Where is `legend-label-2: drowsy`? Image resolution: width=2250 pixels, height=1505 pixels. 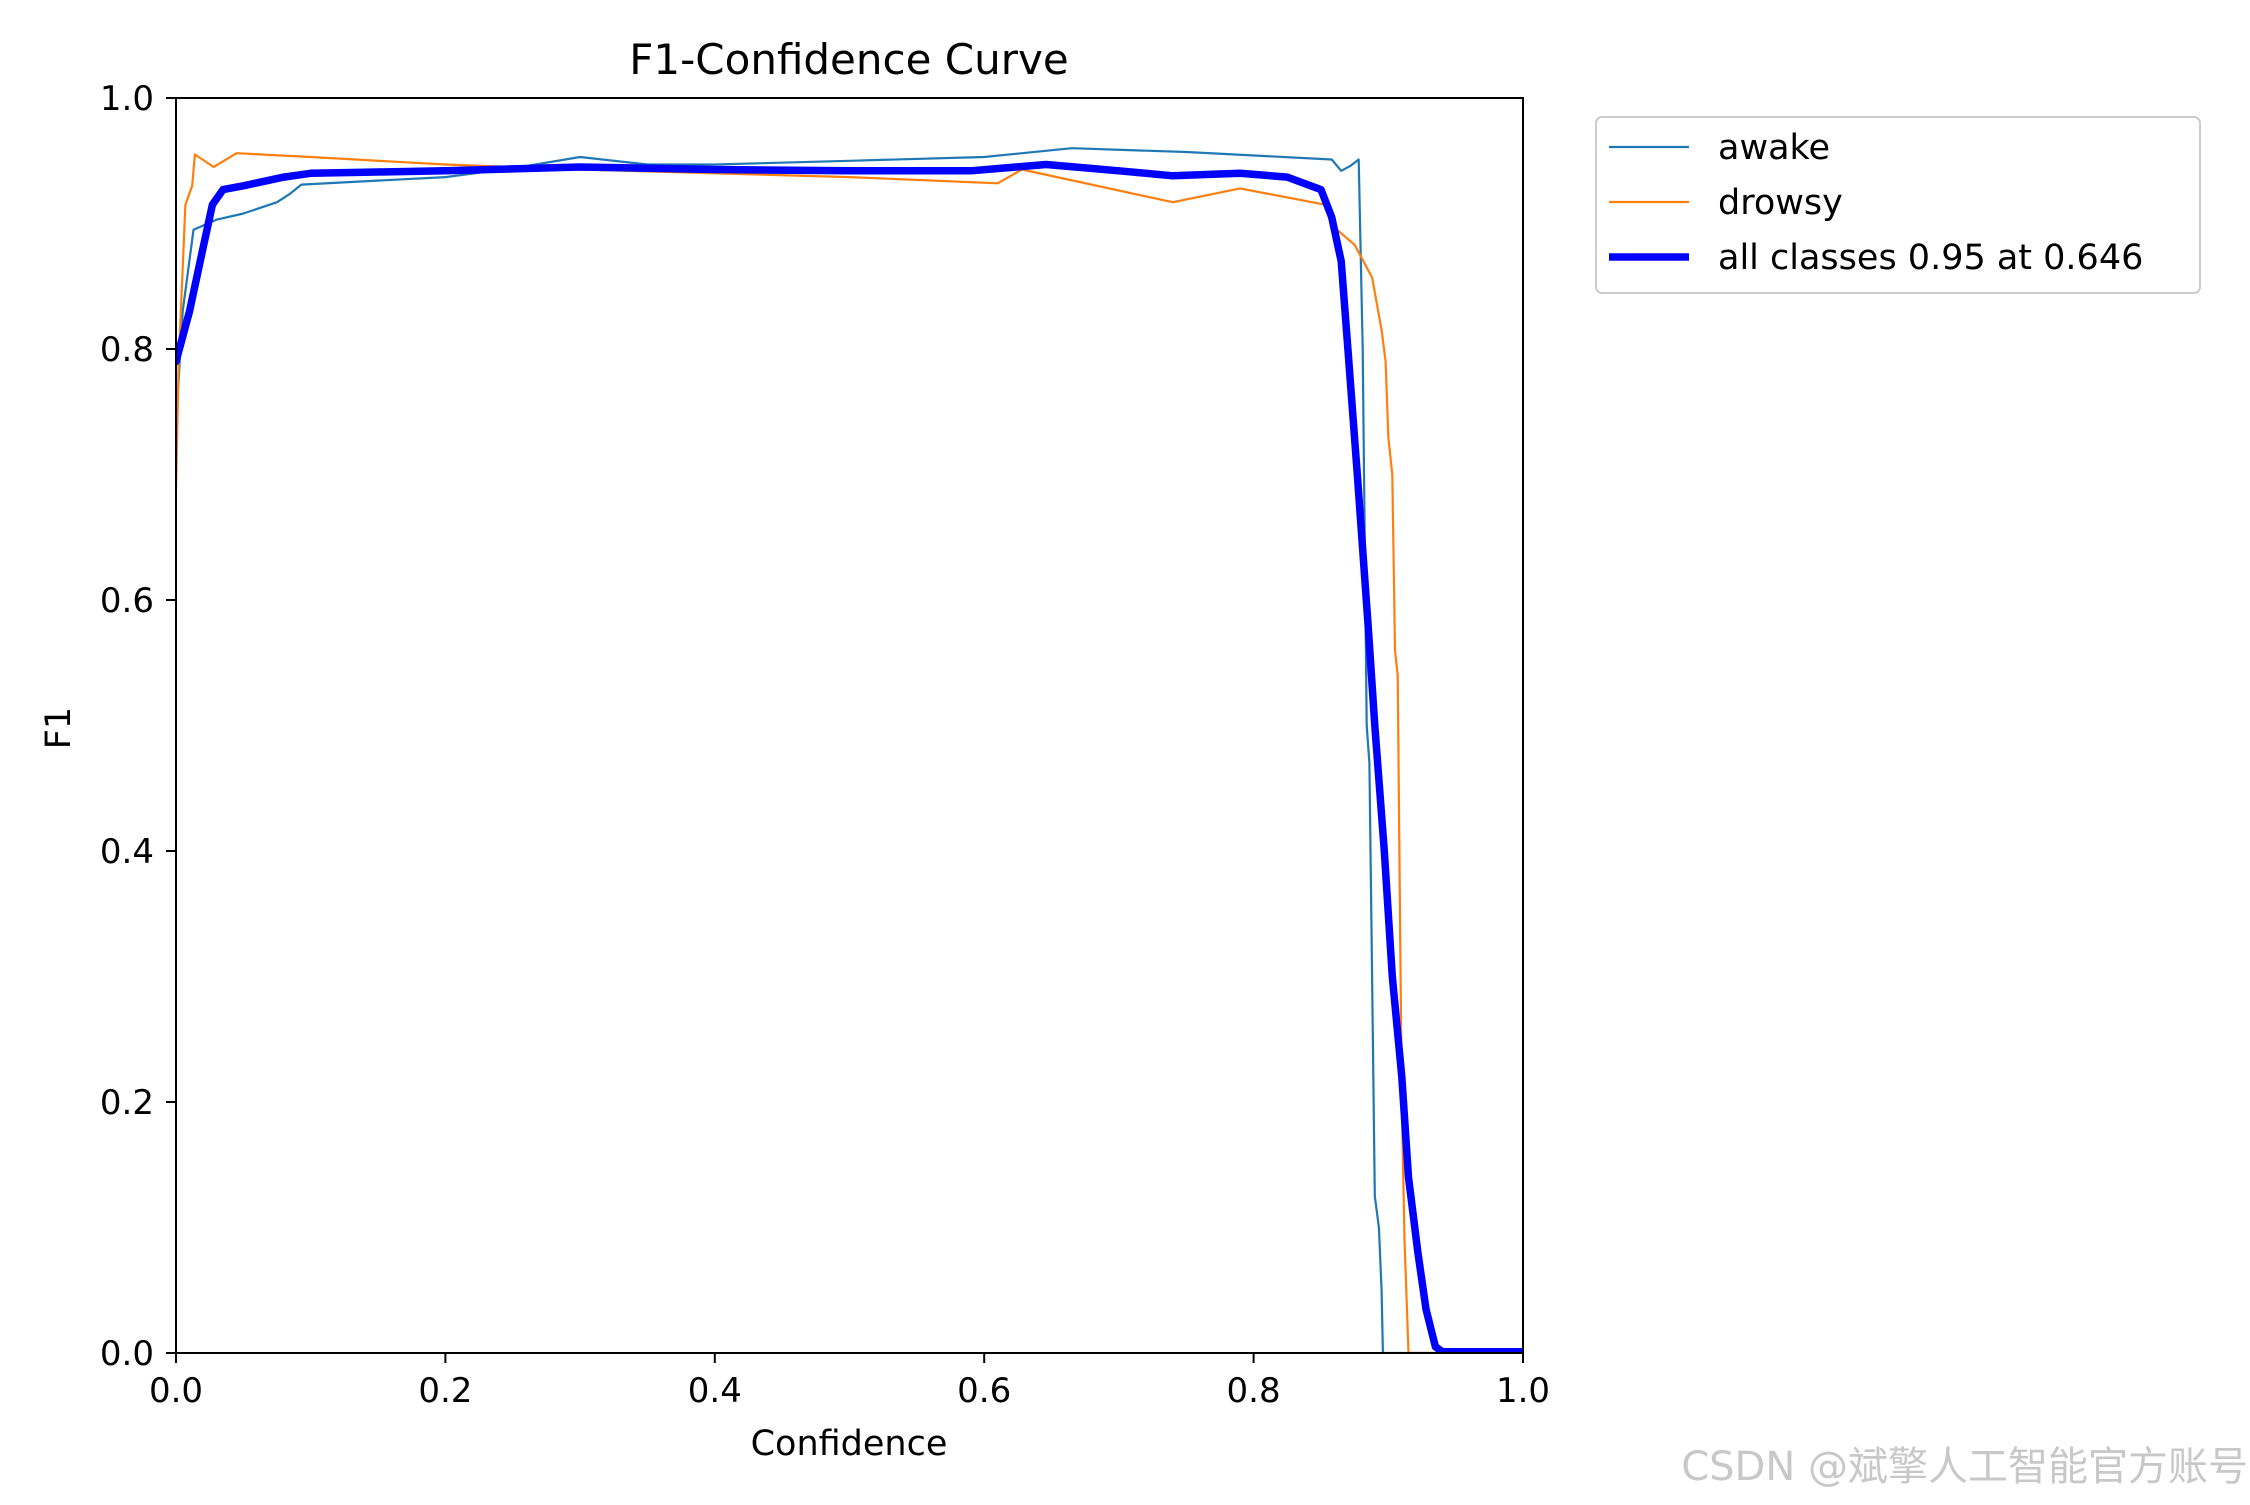
legend-label-2: drowsy is located at coordinates (1780, 203).